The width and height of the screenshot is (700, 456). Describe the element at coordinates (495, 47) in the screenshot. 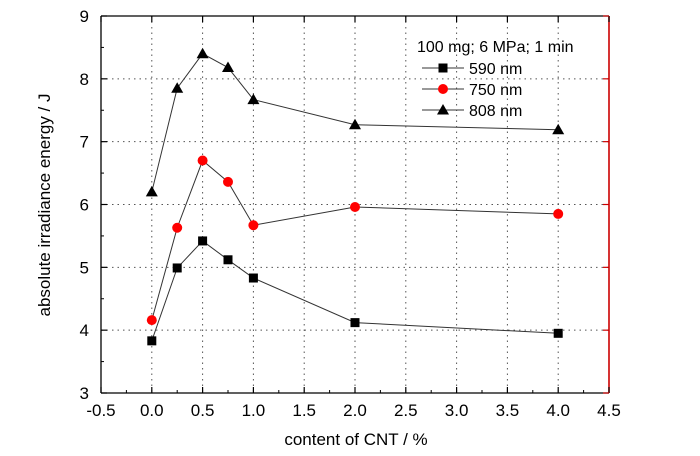

I see `legend-title: 100 mg; 6 MPa; 1 min` at that location.